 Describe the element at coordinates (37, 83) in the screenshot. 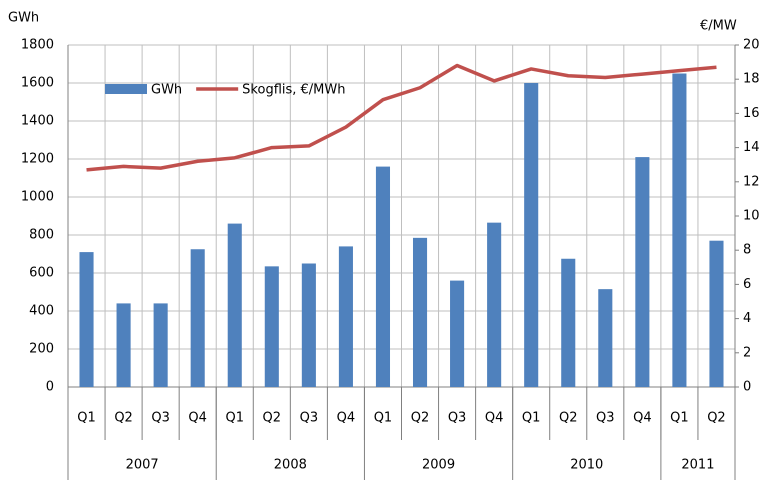

I see `y-tick-label: 1600` at that location.